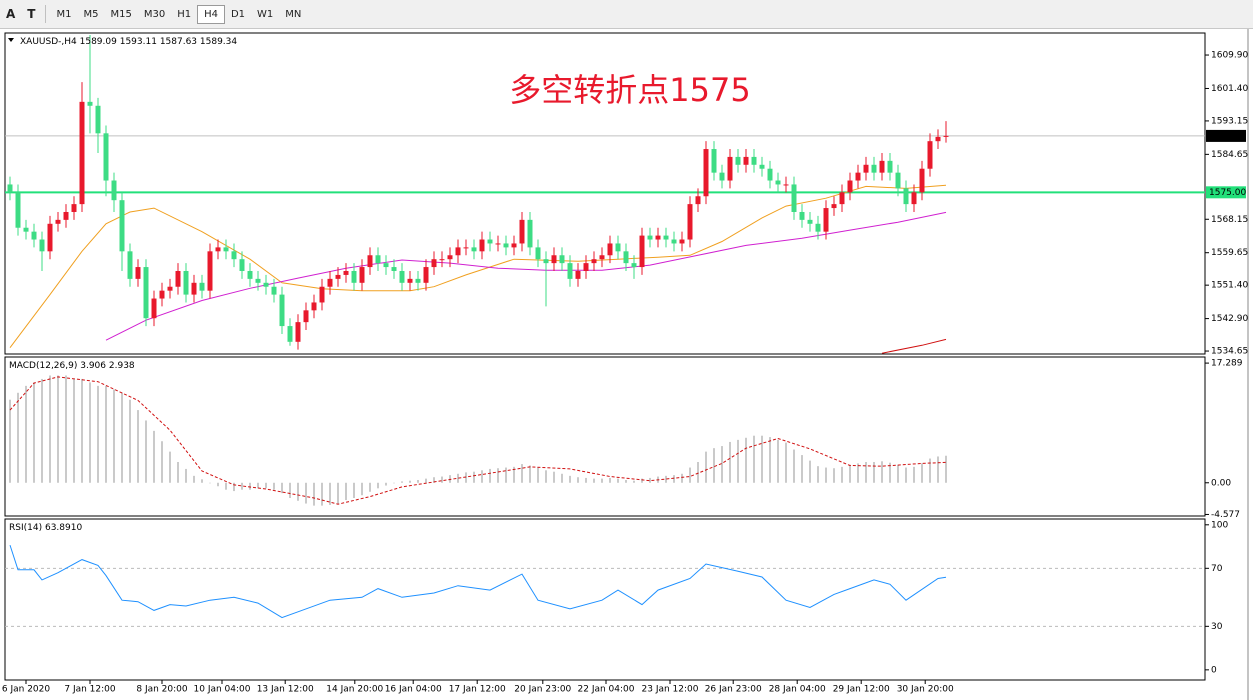 This screenshot has height=700, width=1253. What do you see at coordinates (26, 690) in the screenshot?
I see `x-tick-label: 6 Jan 2020` at bounding box center [26, 690].